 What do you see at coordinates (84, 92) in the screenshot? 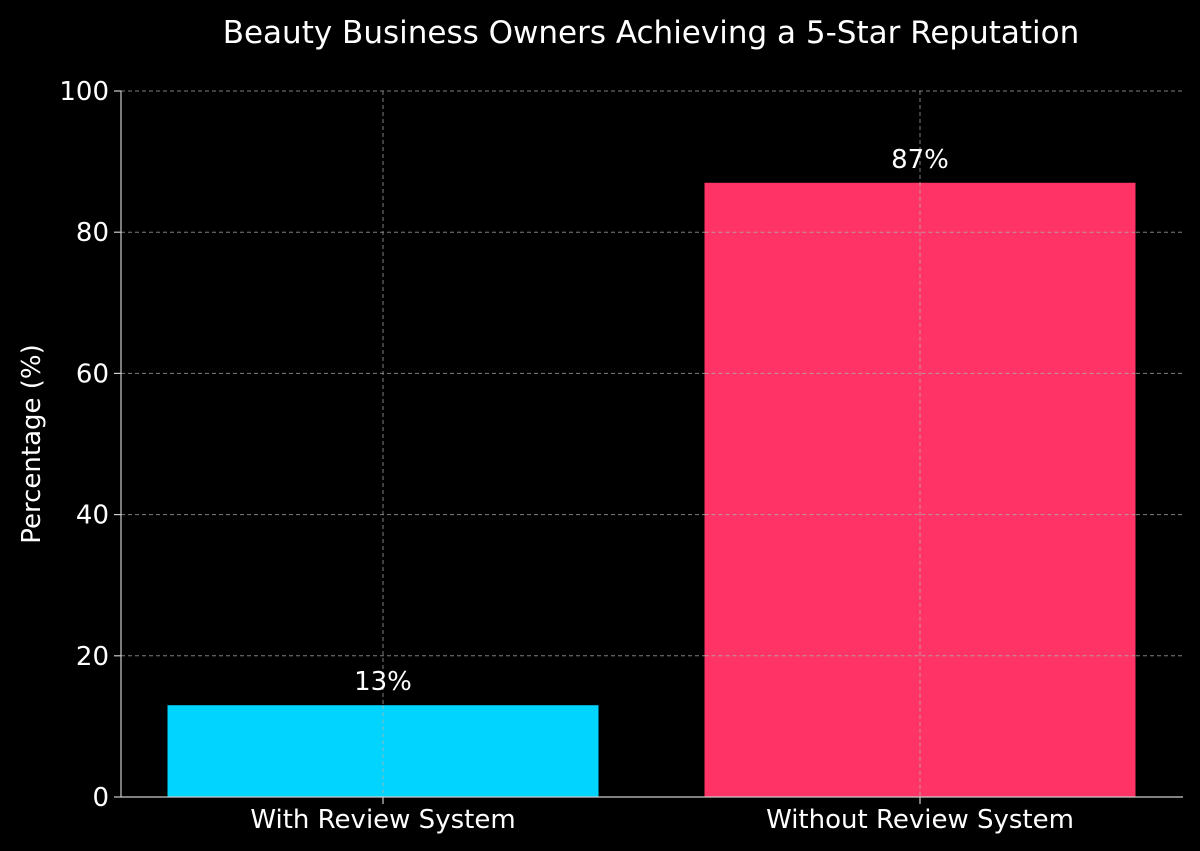
I see `y-tick-label: 100` at bounding box center [84, 92].